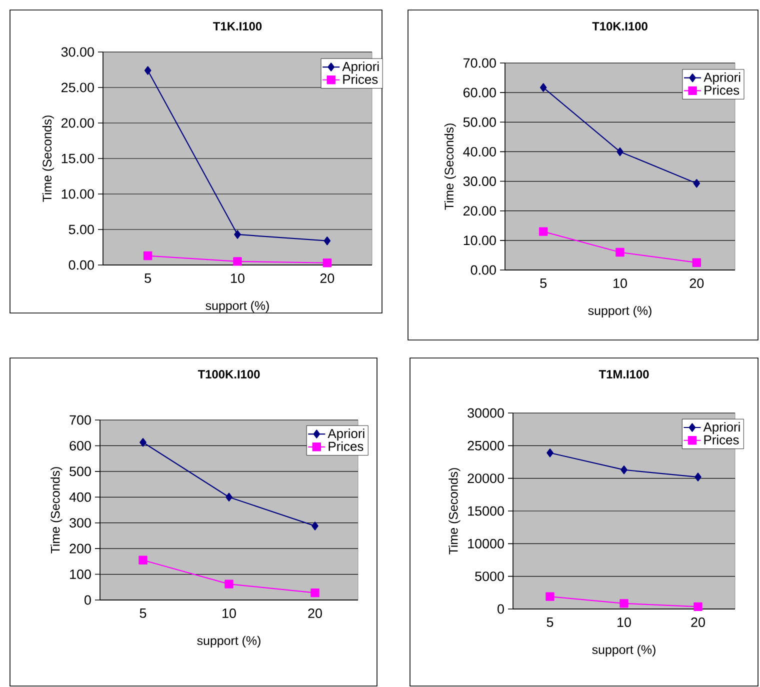 The height and width of the screenshot is (687, 760). Describe the element at coordinates (479, 151) in the screenshot. I see `y-tick-label: 40.00` at that location.